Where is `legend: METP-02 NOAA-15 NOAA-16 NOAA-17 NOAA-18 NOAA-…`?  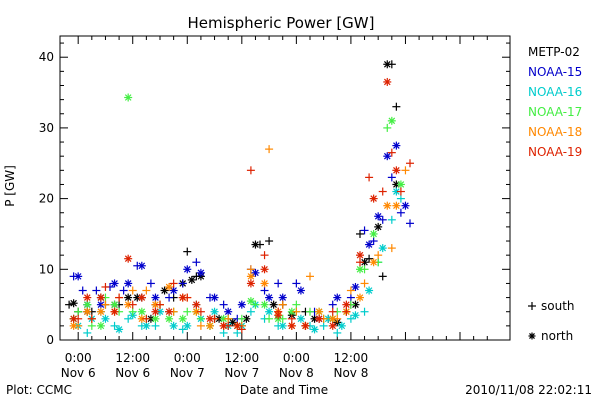
legend: METP-02 NOAA-15 NOAA-16 NOAA-17 NOAA-18 NOAA-… is located at coordinates (555, 102).